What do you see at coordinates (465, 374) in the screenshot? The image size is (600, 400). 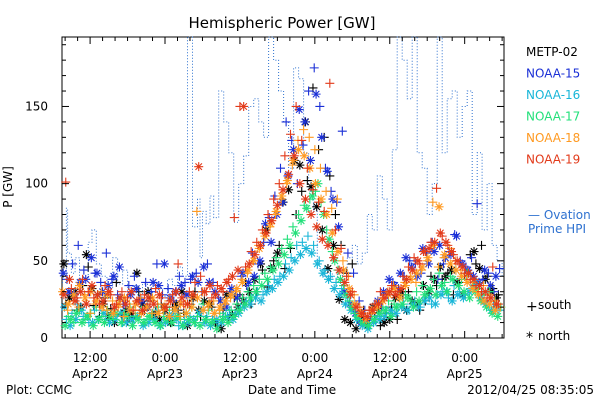 I see `x-tick-label-date: Apr25` at bounding box center [465, 374].